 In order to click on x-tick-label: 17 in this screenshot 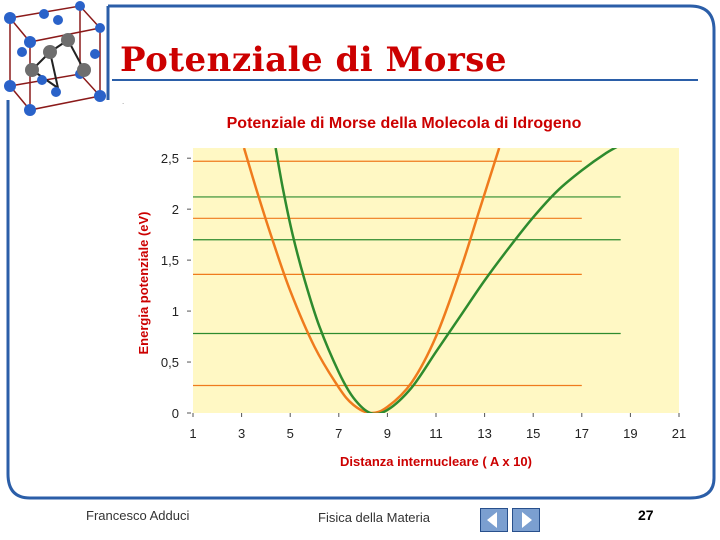, I will do `click(582, 433)`.